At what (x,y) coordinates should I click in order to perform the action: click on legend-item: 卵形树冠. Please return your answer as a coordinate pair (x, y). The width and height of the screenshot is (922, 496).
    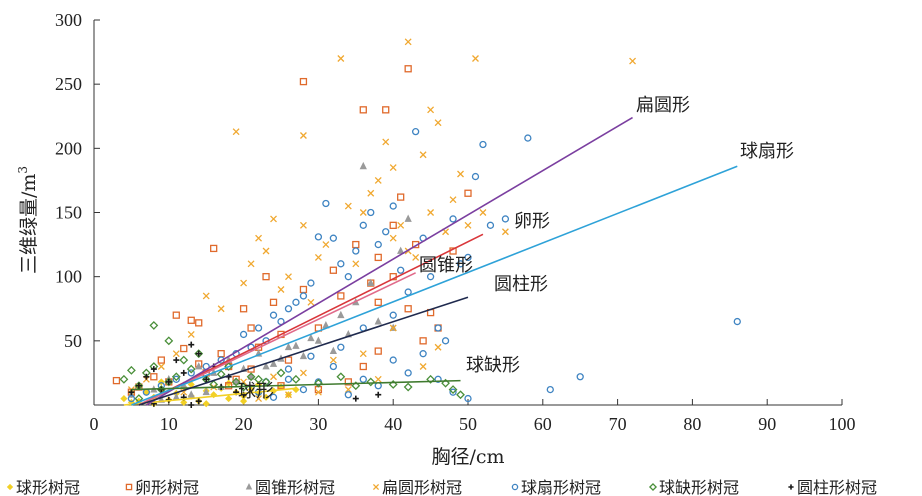
    Looking at the image, I should click on (162, 487).